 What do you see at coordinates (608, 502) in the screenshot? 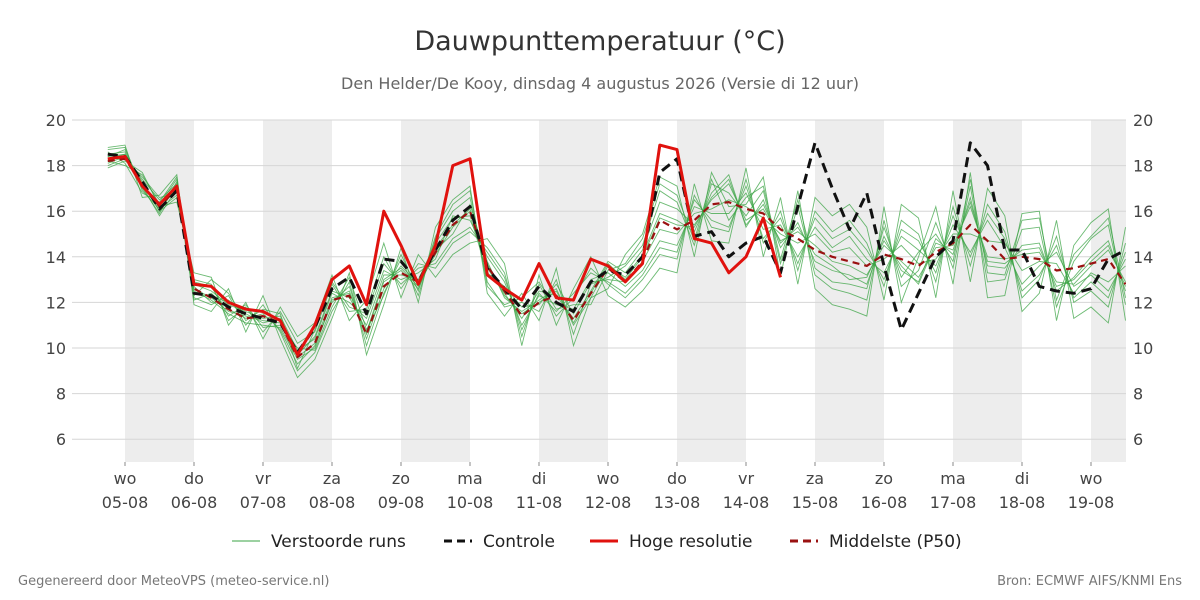
I see `x-tick-date: 12-08` at bounding box center [608, 502].